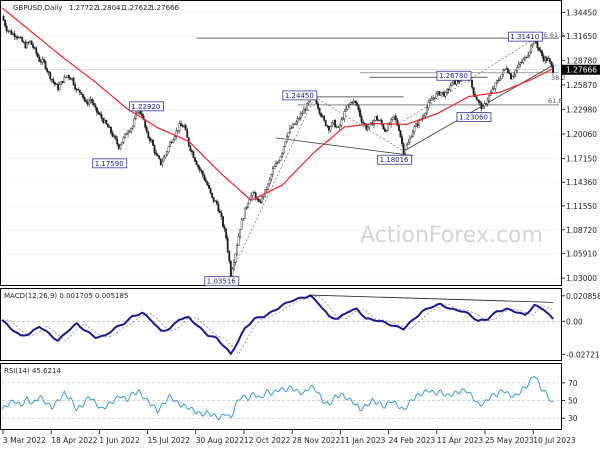 The image size is (600, 450). What do you see at coordinates (169, 440) in the screenshot?
I see `x-tick-label: 15 Jul 2022` at bounding box center [169, 440].